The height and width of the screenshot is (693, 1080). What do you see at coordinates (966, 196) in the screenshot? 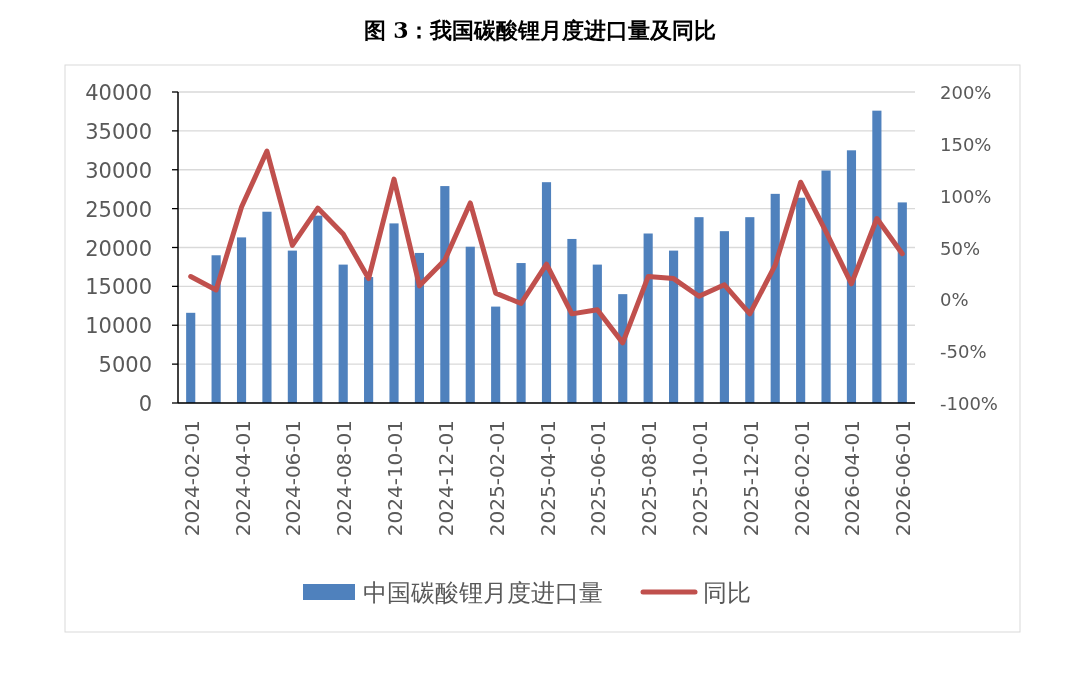
I see `y2-tick-label: 100%` at bounding box center [966, 196].